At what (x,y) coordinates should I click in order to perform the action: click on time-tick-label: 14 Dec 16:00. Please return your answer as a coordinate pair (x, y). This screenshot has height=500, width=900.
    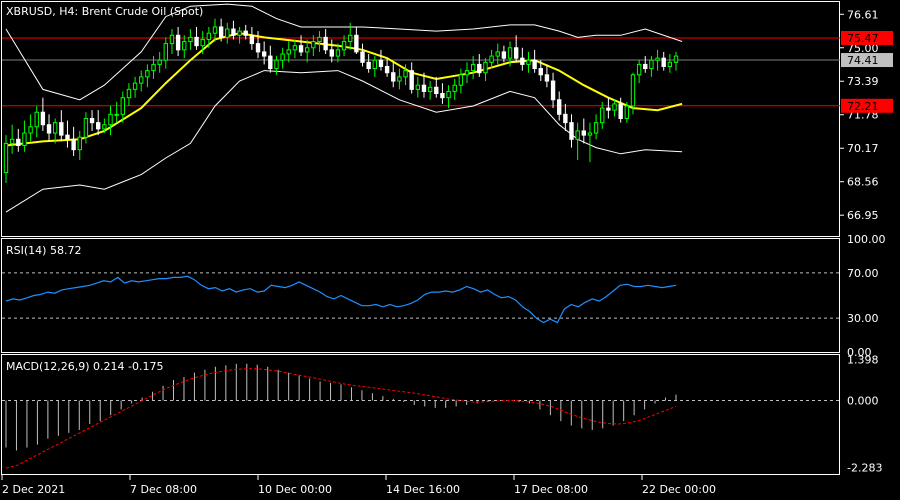
    Looking at the image, I should click on (423, 489).